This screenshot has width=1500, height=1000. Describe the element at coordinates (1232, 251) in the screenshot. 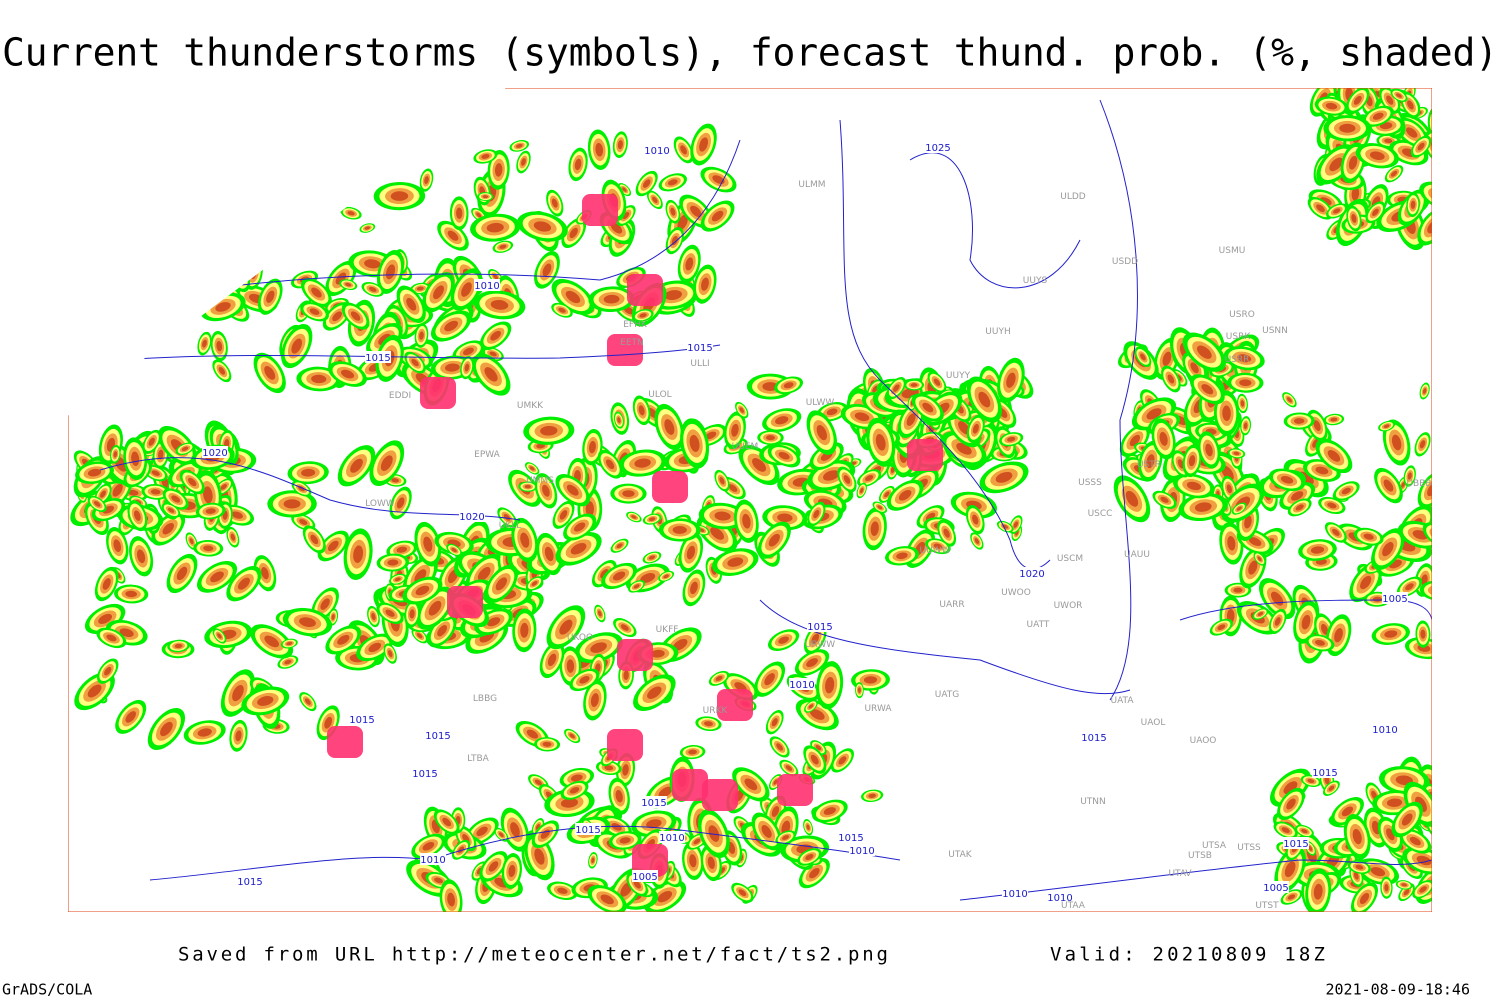

I see `station-label: USMU` at that location.